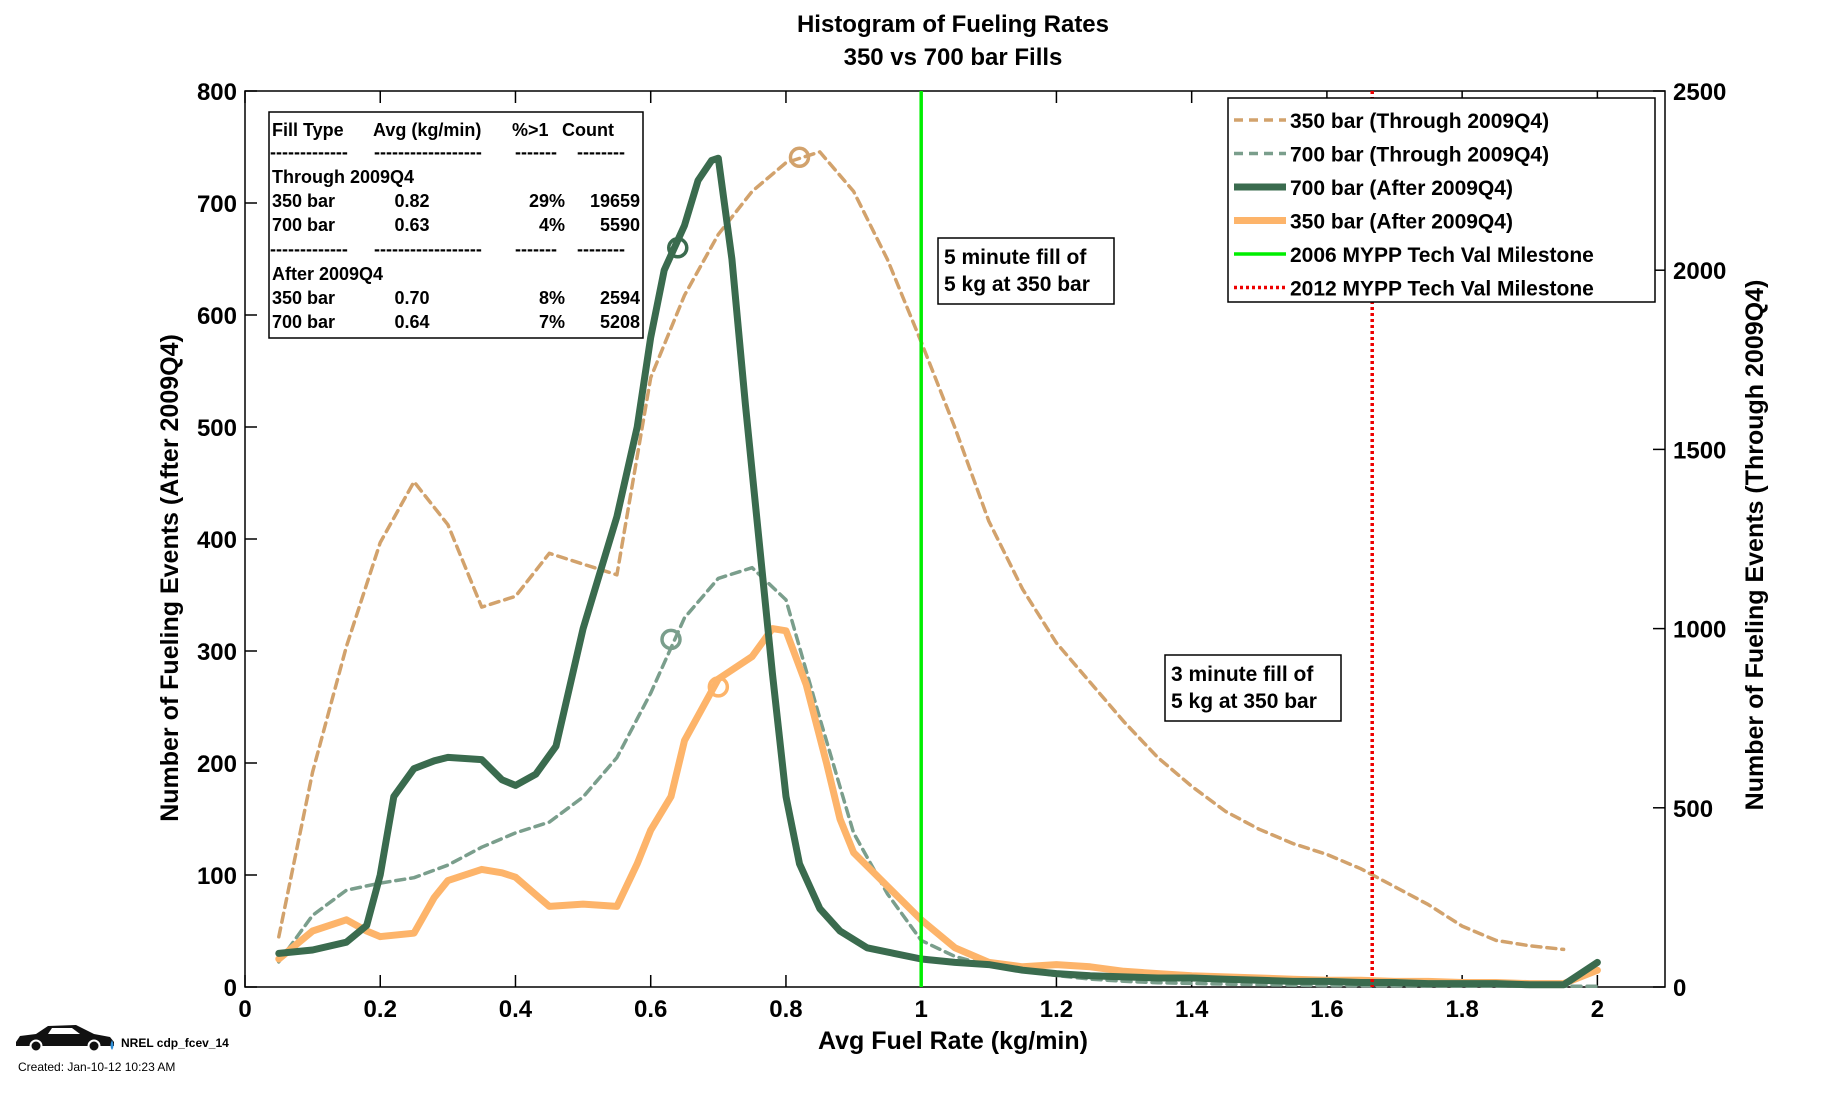  What do you see at coordinates (217, 316) in the screenshot?
I see `y-left-tick-label: 600` at bounding box center [217, 316].